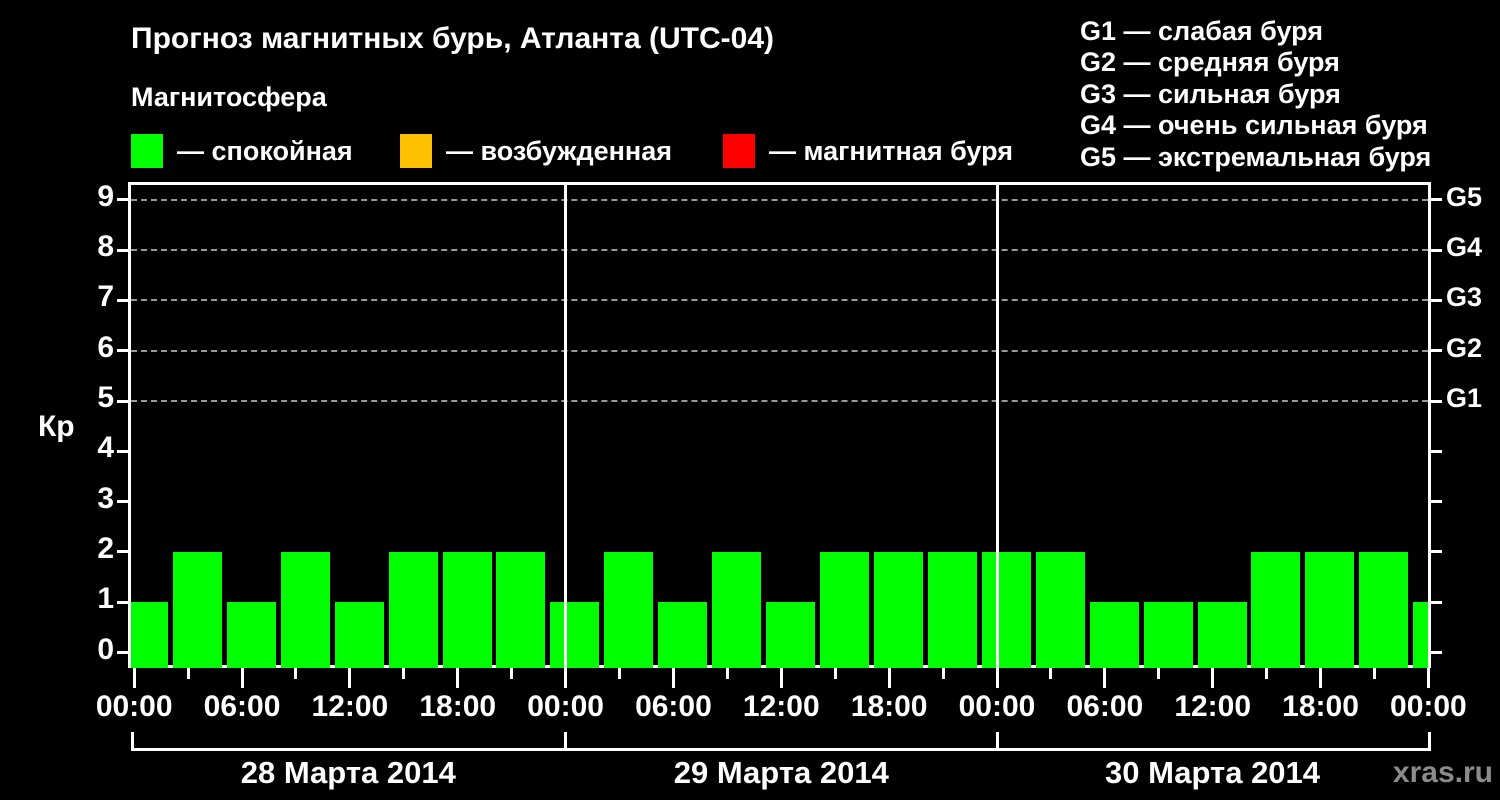 Image resolution: width=1500 pixels, height=800 pixels. I want to click on legend-item: — возбужденная, so click(536, 151).